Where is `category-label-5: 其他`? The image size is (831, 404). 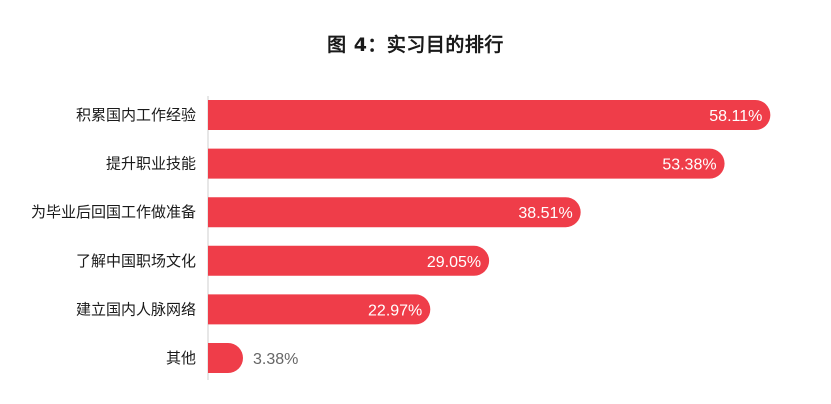 category-label-5: 其他 is located at coordinates (181, 358).